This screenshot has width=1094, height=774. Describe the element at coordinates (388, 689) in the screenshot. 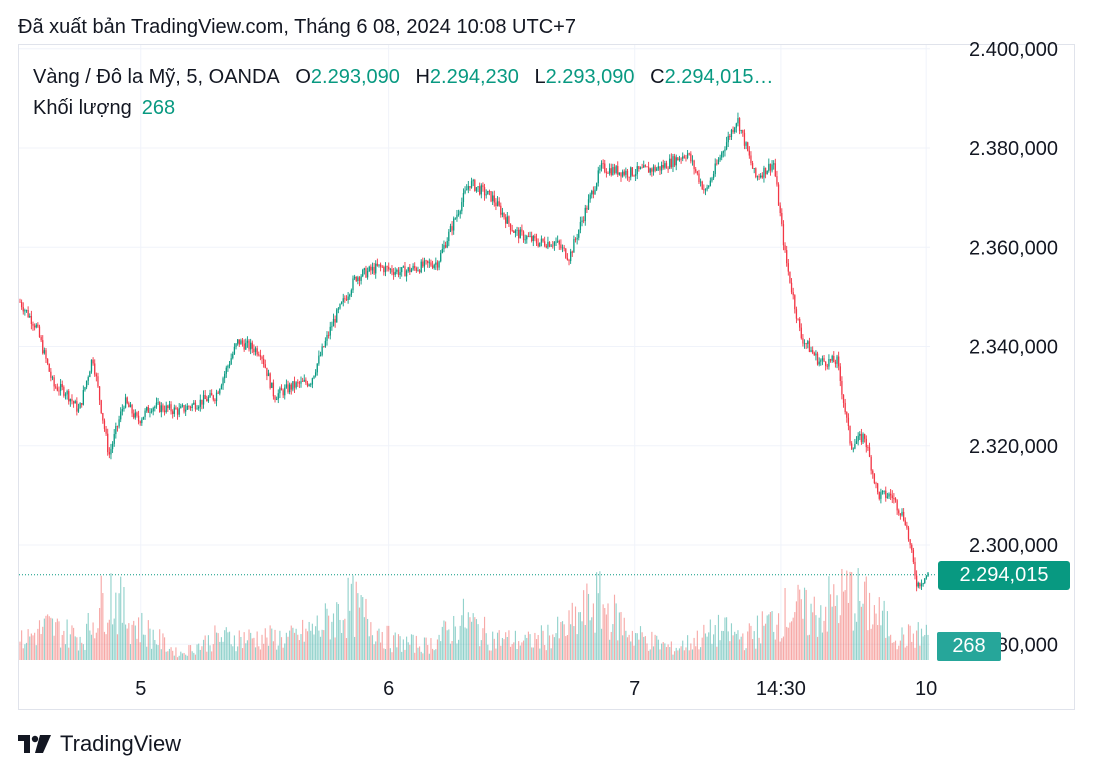

I see `x-tick-label: 6` at that location.